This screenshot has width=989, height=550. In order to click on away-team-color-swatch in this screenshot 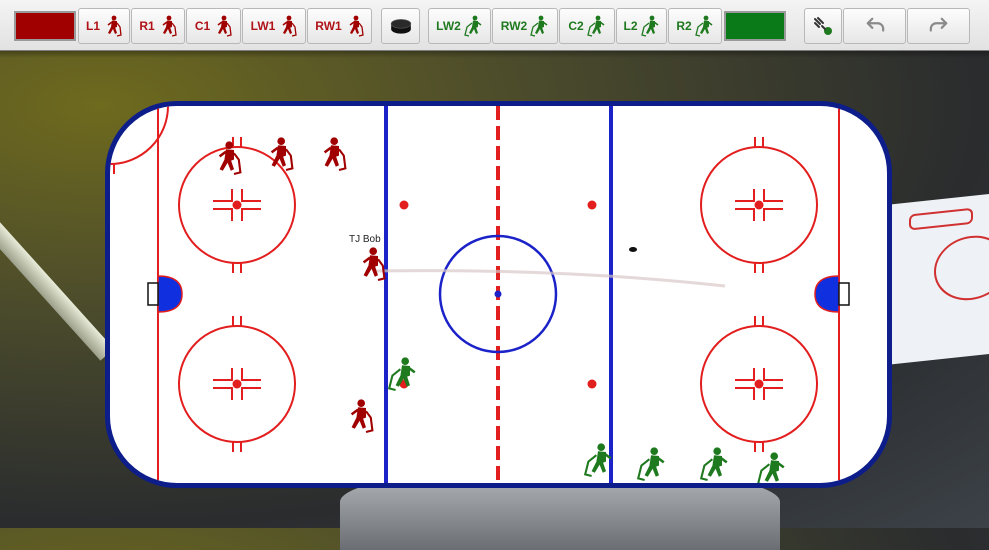, I will do `click(755, 26)`.